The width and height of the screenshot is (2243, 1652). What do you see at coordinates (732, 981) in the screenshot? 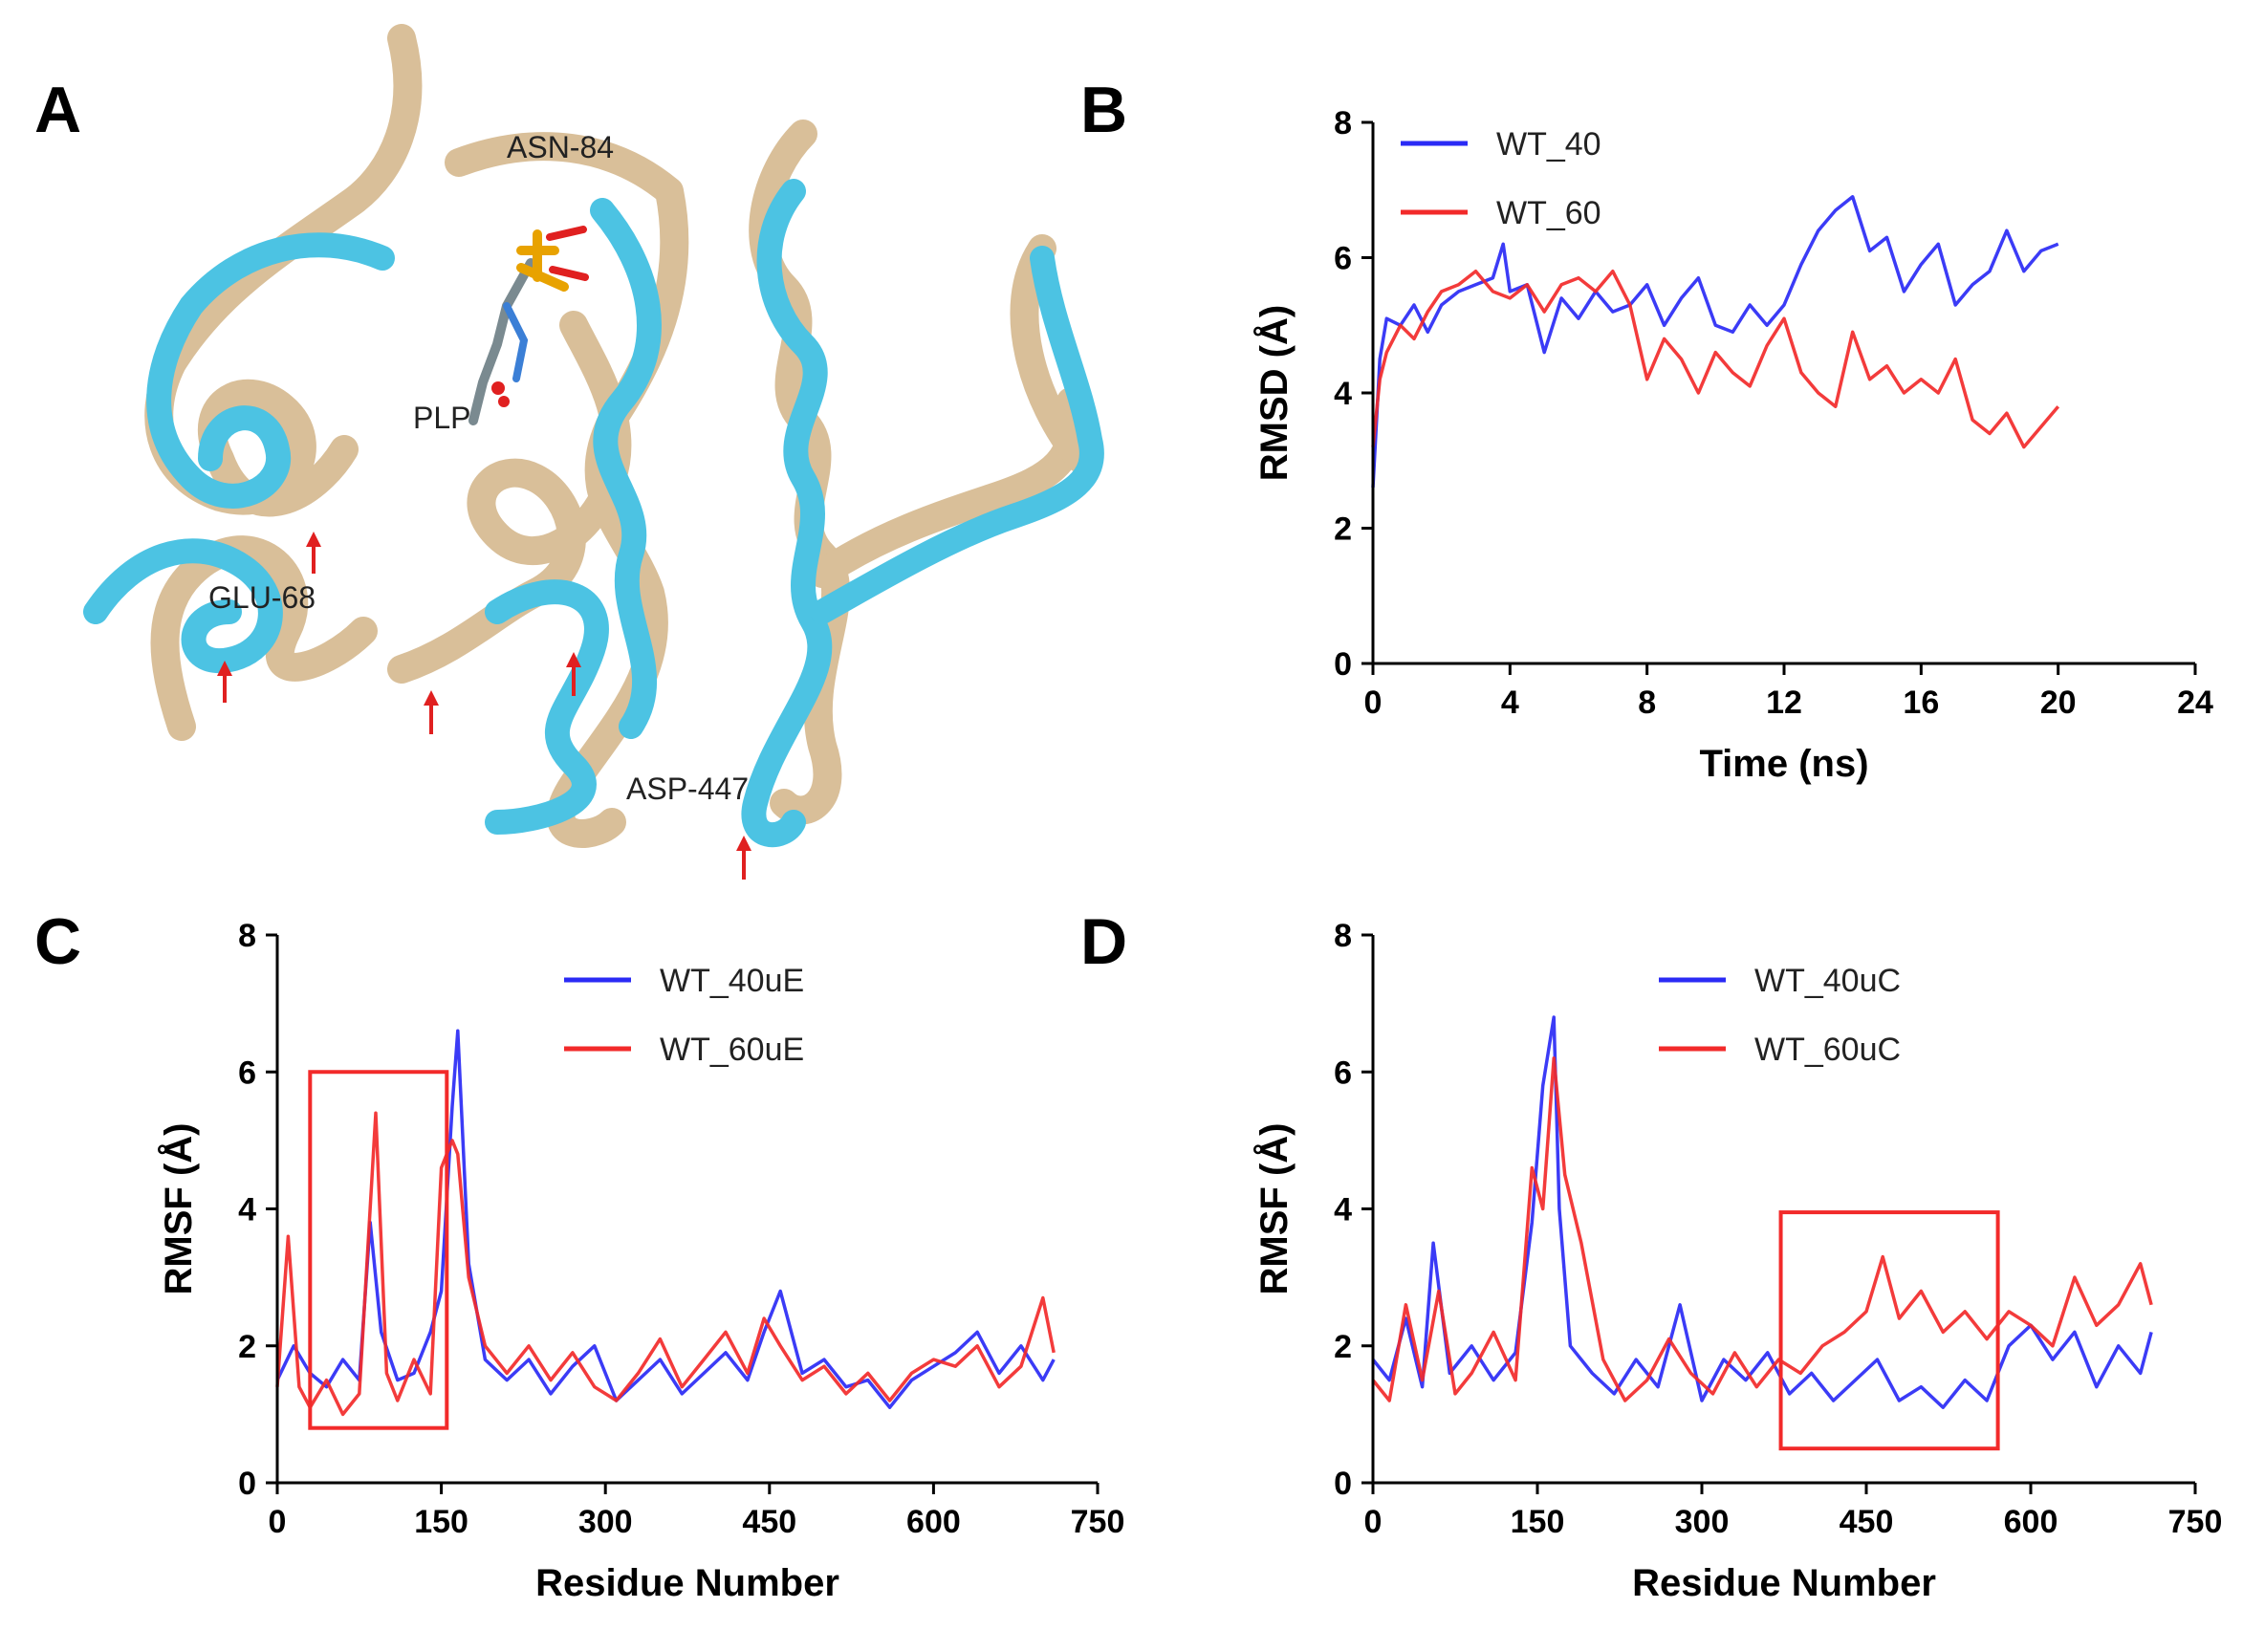
I see `legend-label: WT_40uE` at bounding box center [732, 981].